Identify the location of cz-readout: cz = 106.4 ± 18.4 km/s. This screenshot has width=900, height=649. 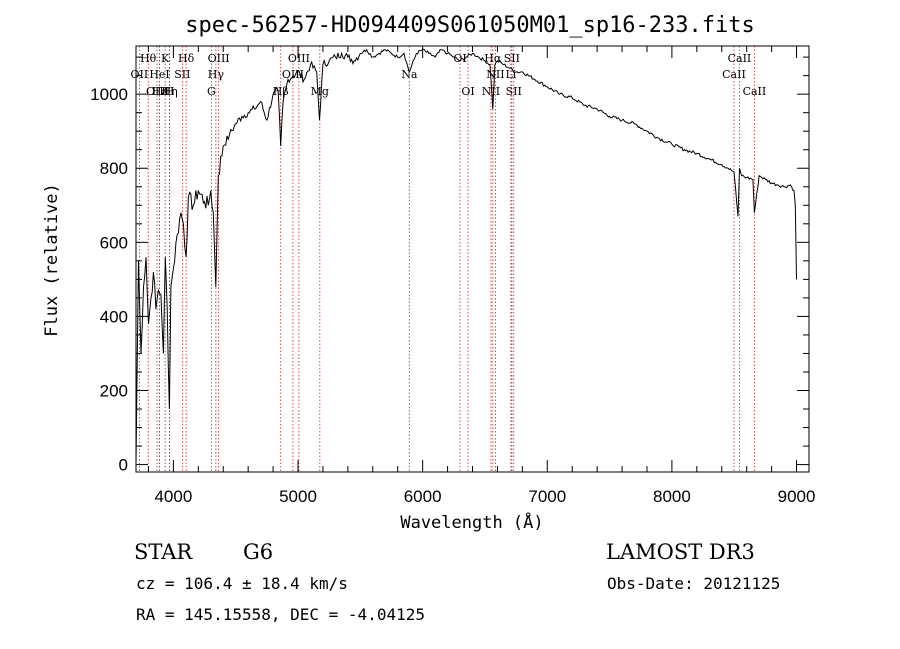
(242, 583).